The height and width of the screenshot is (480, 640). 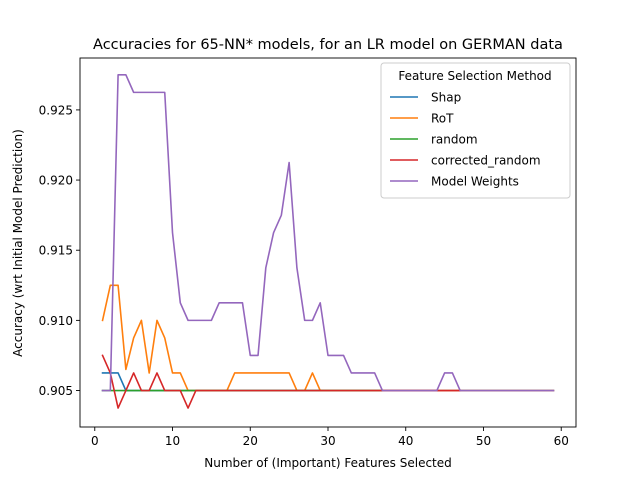 What do you see at coordinates (561, 441) in the screenshot?
I see `x-tick-label: 60` at bounding box center [561, 441].